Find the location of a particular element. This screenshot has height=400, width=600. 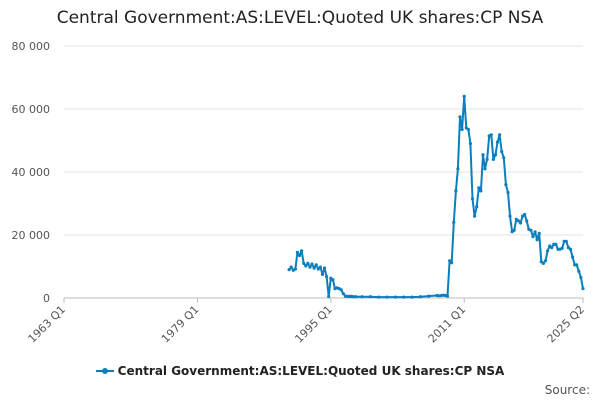

y-tick-label: 40 000 is located at coordinates (31, 172).